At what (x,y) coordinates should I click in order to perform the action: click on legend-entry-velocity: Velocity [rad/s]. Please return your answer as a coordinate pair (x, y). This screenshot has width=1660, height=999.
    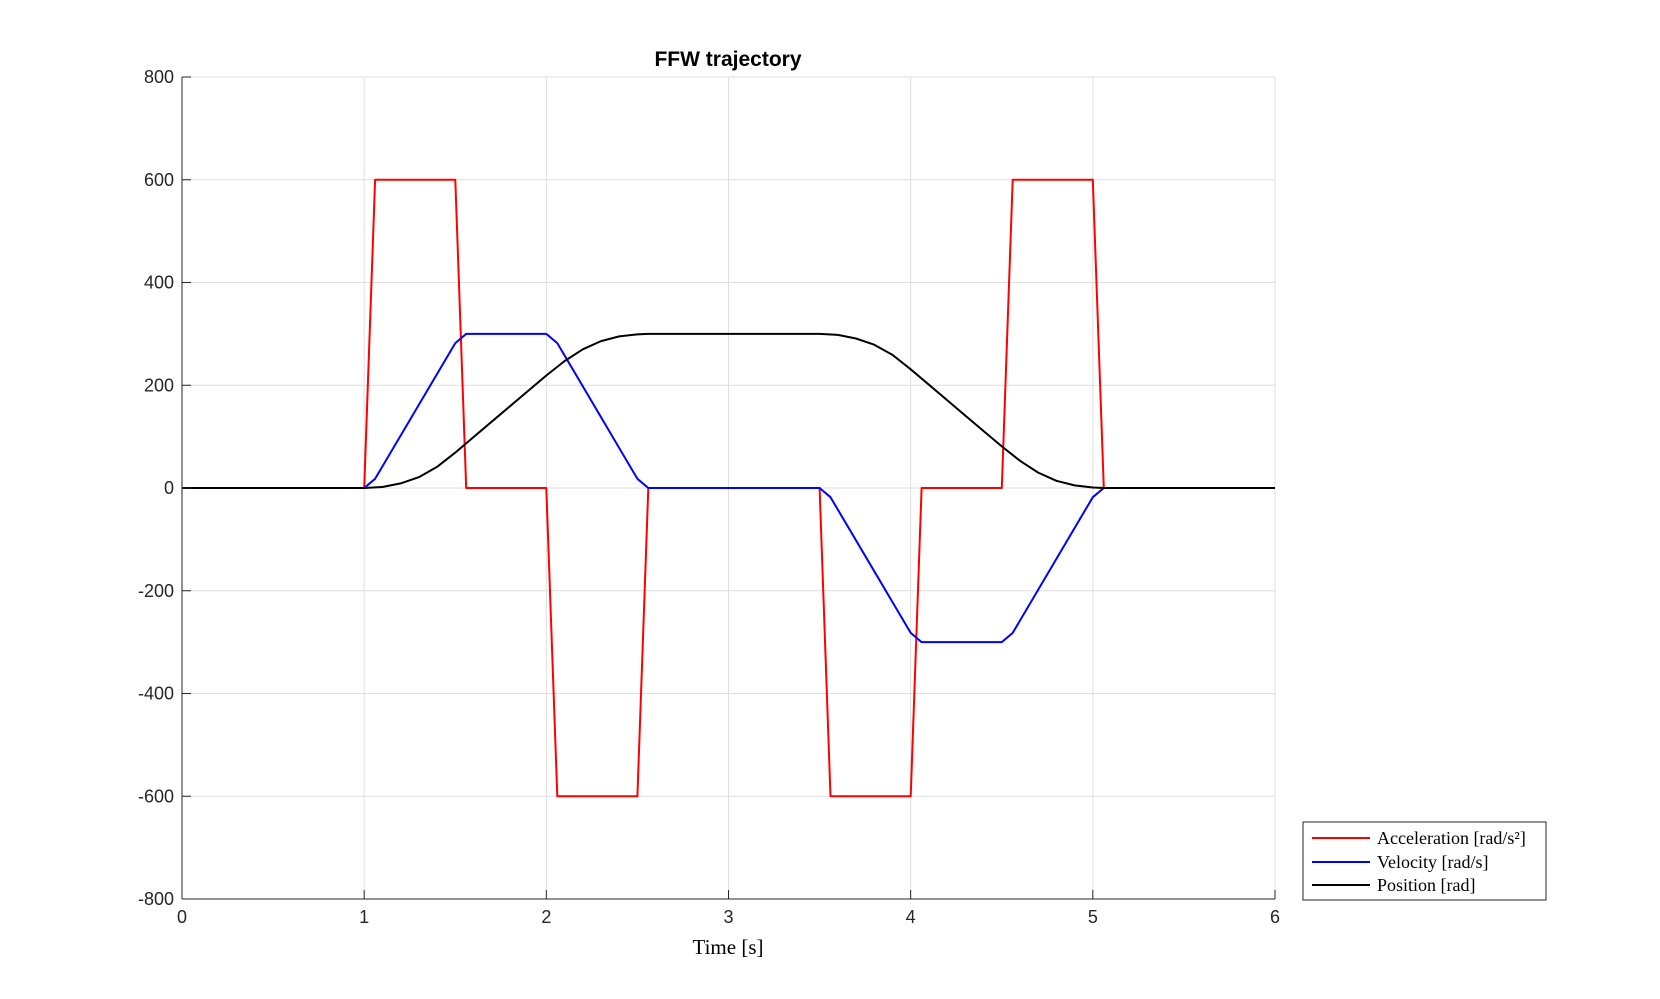
    Looking at the image, I should click on (1432, 862).